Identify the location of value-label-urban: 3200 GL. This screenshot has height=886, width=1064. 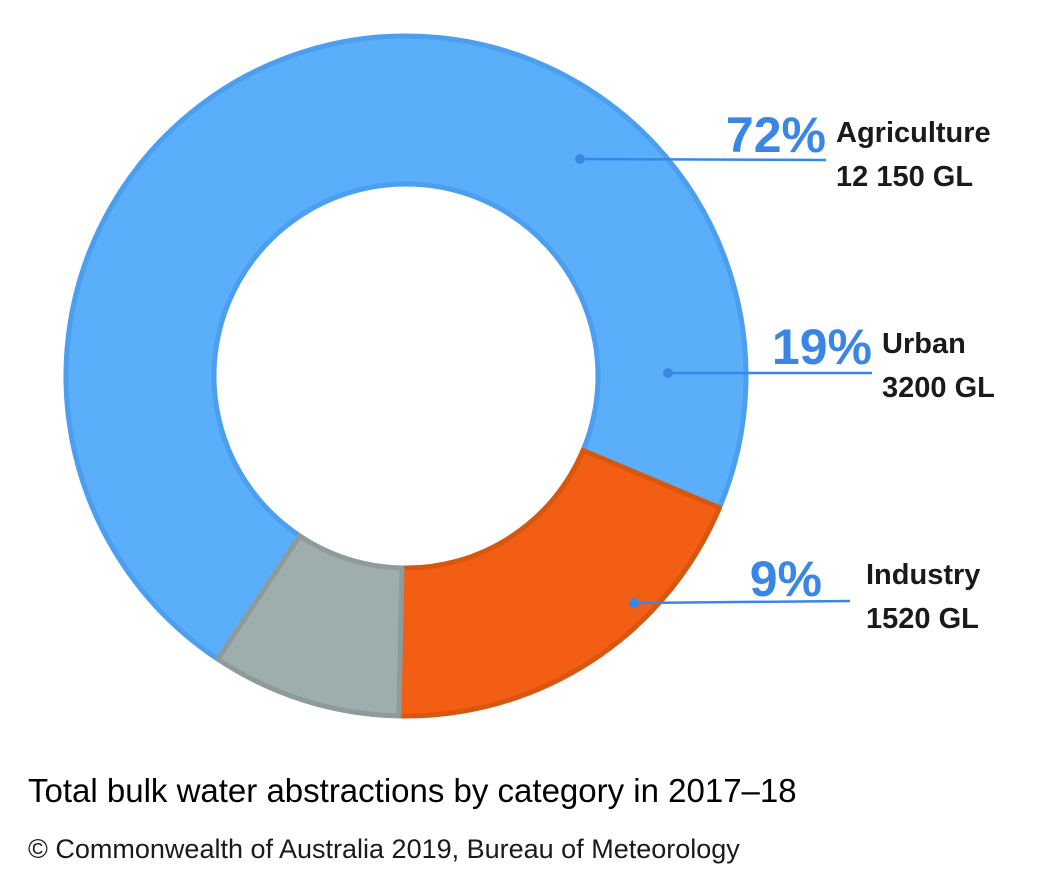
(938, 388).